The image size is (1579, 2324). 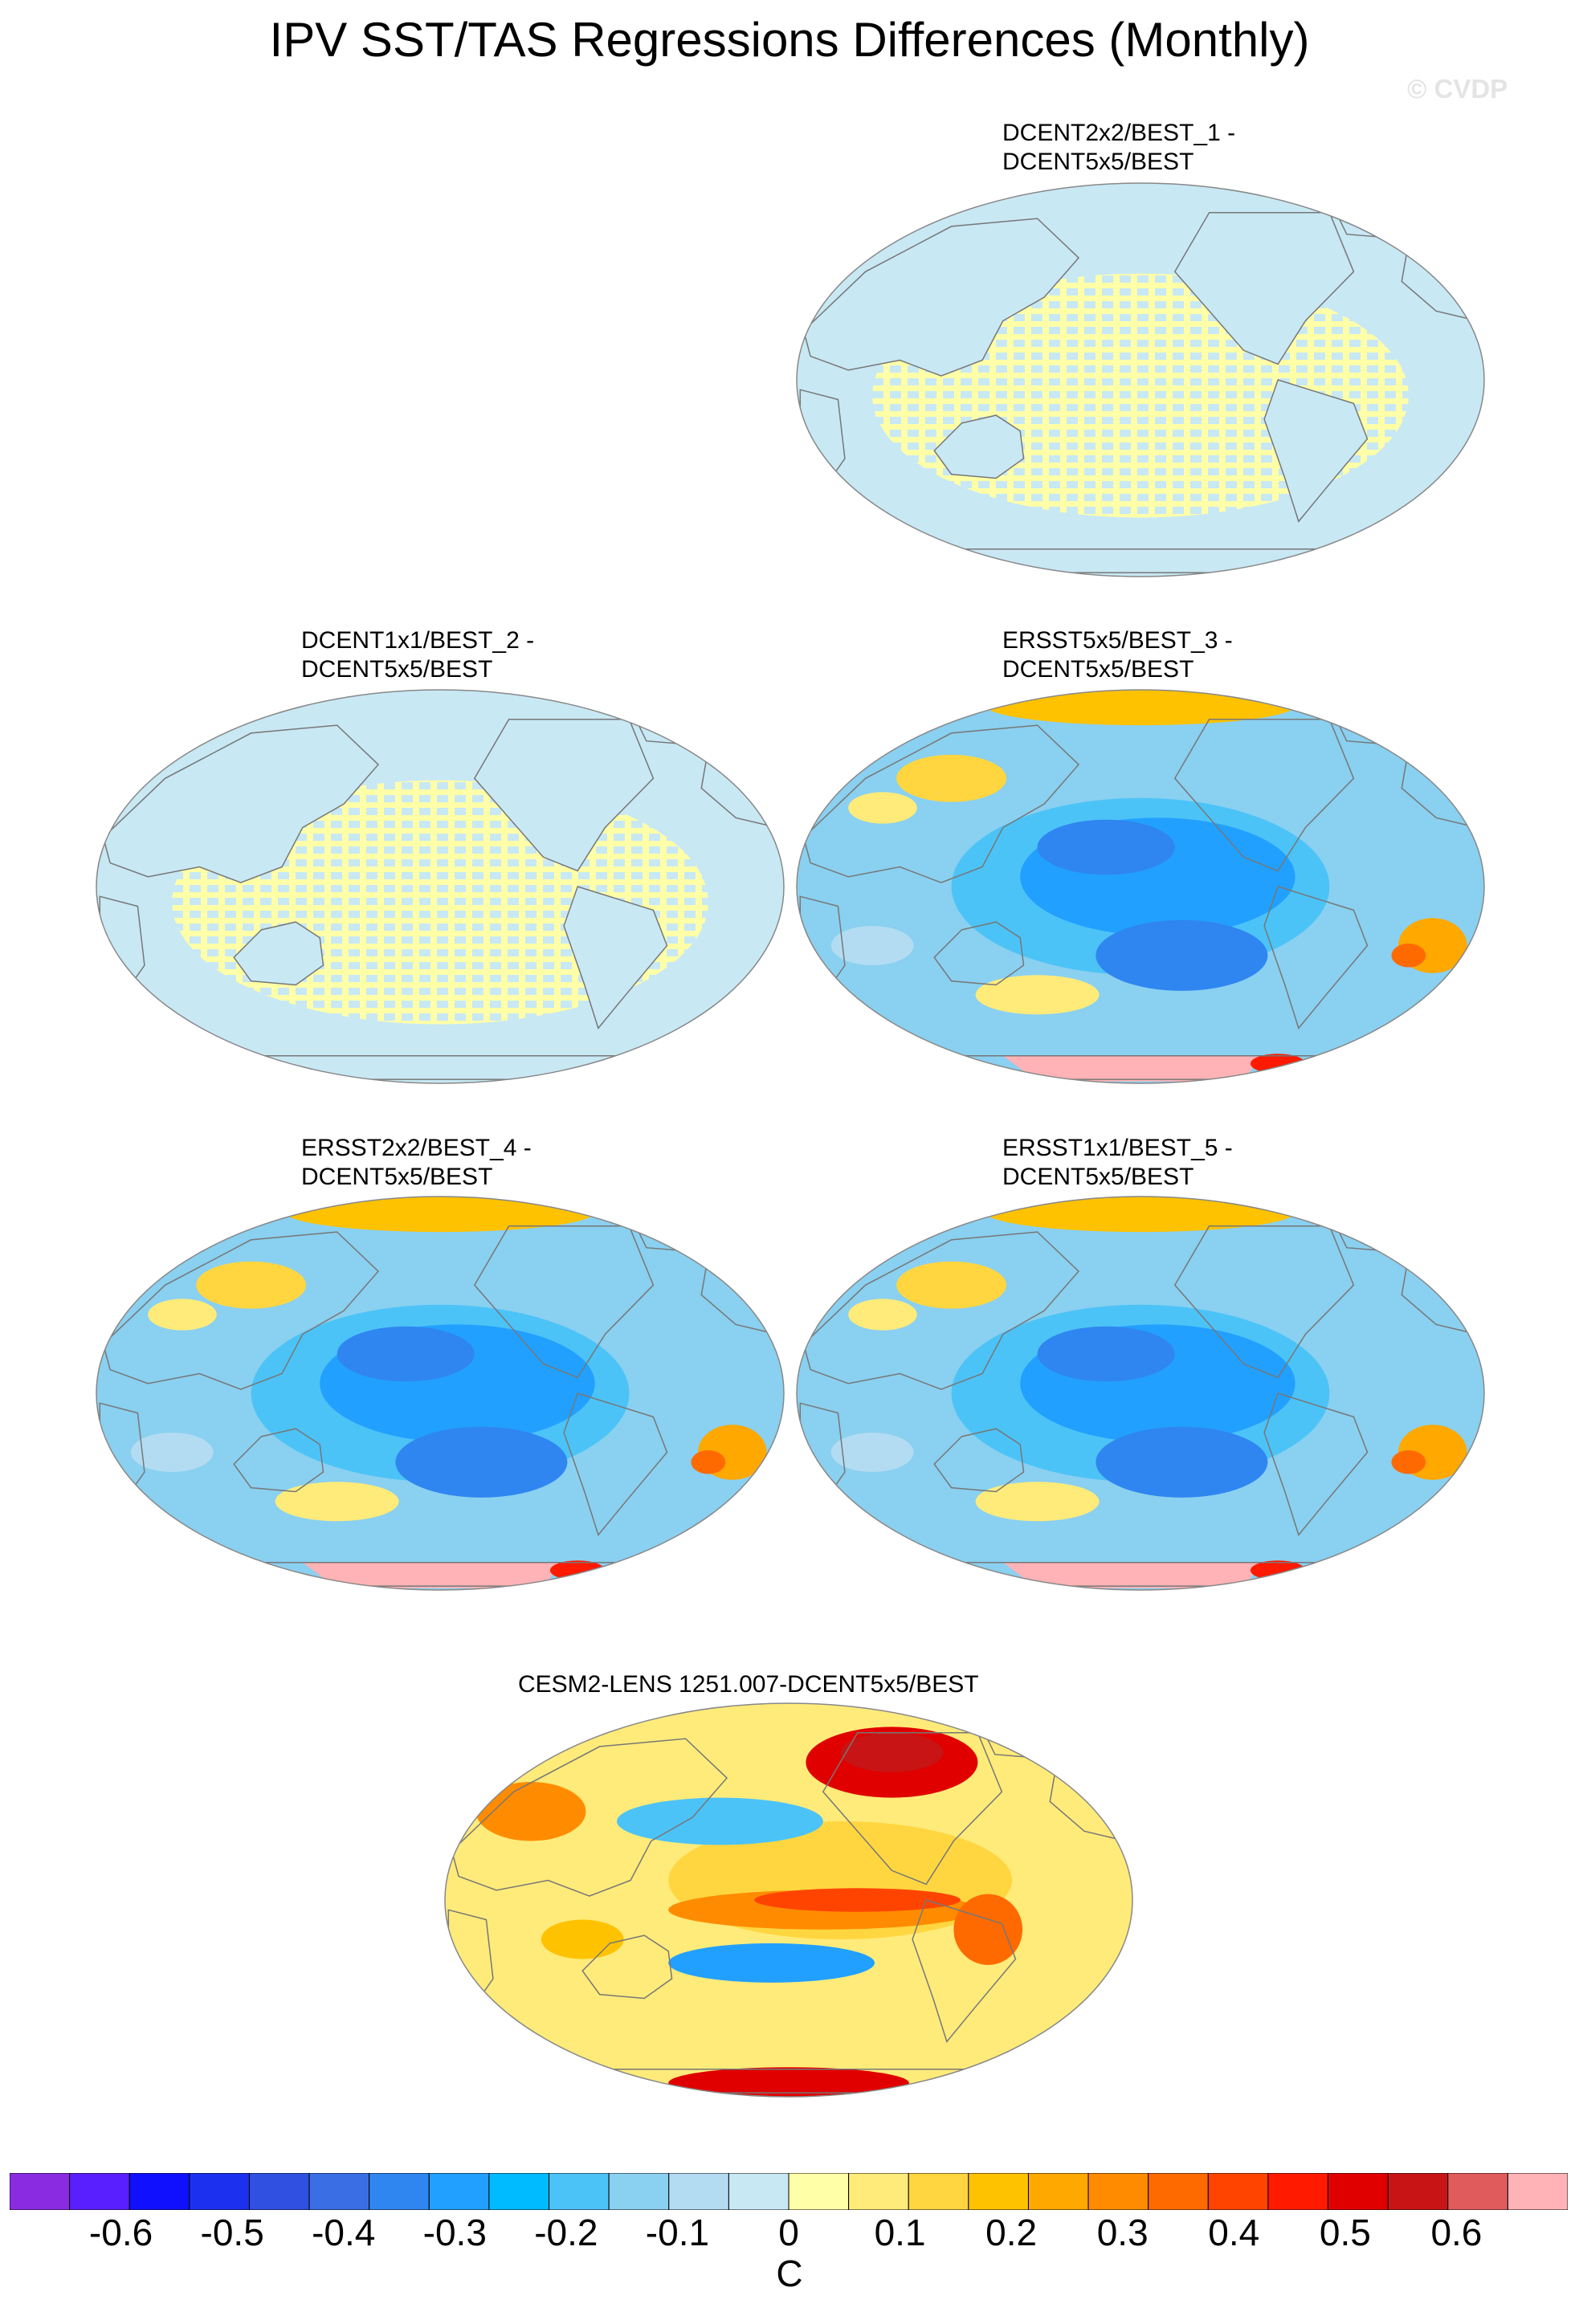 I want to click on panel-2-label: DCENT1x1/BEST_2 - DCENT5x5/BEST, so click(x=417, y=655).